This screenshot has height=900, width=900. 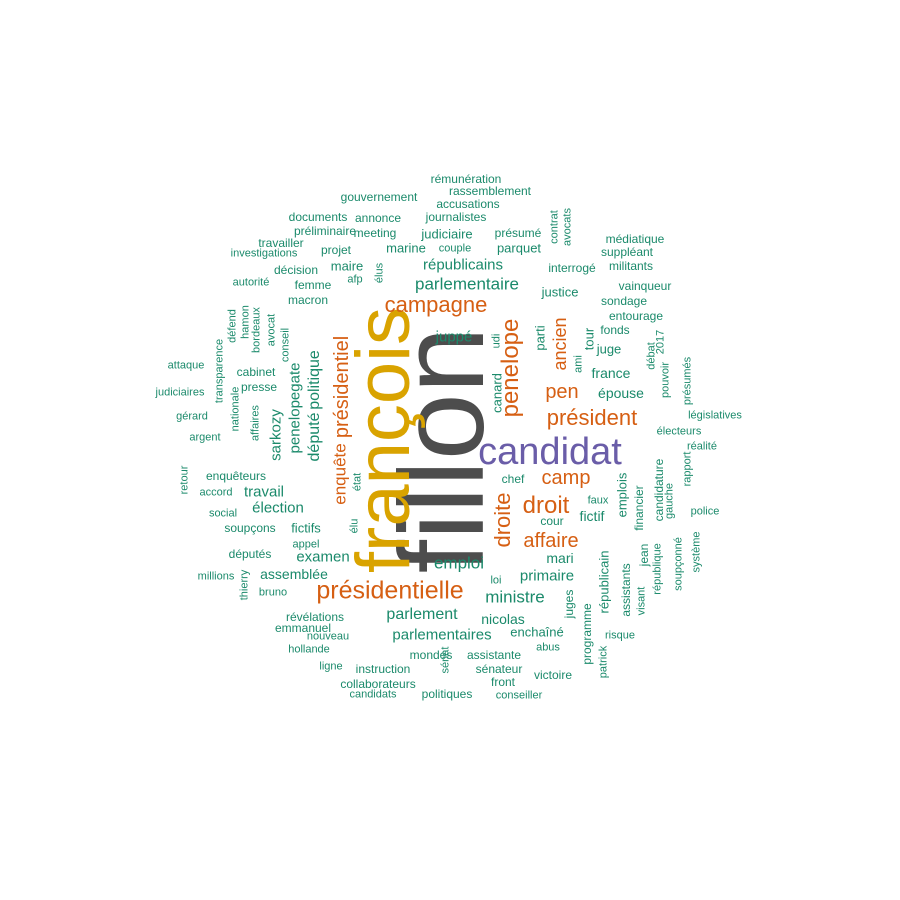 What do you see at coordinates (454, 337) in the screenshot?
I see `word-juppe: juppé` at bounding box center [454, 337].